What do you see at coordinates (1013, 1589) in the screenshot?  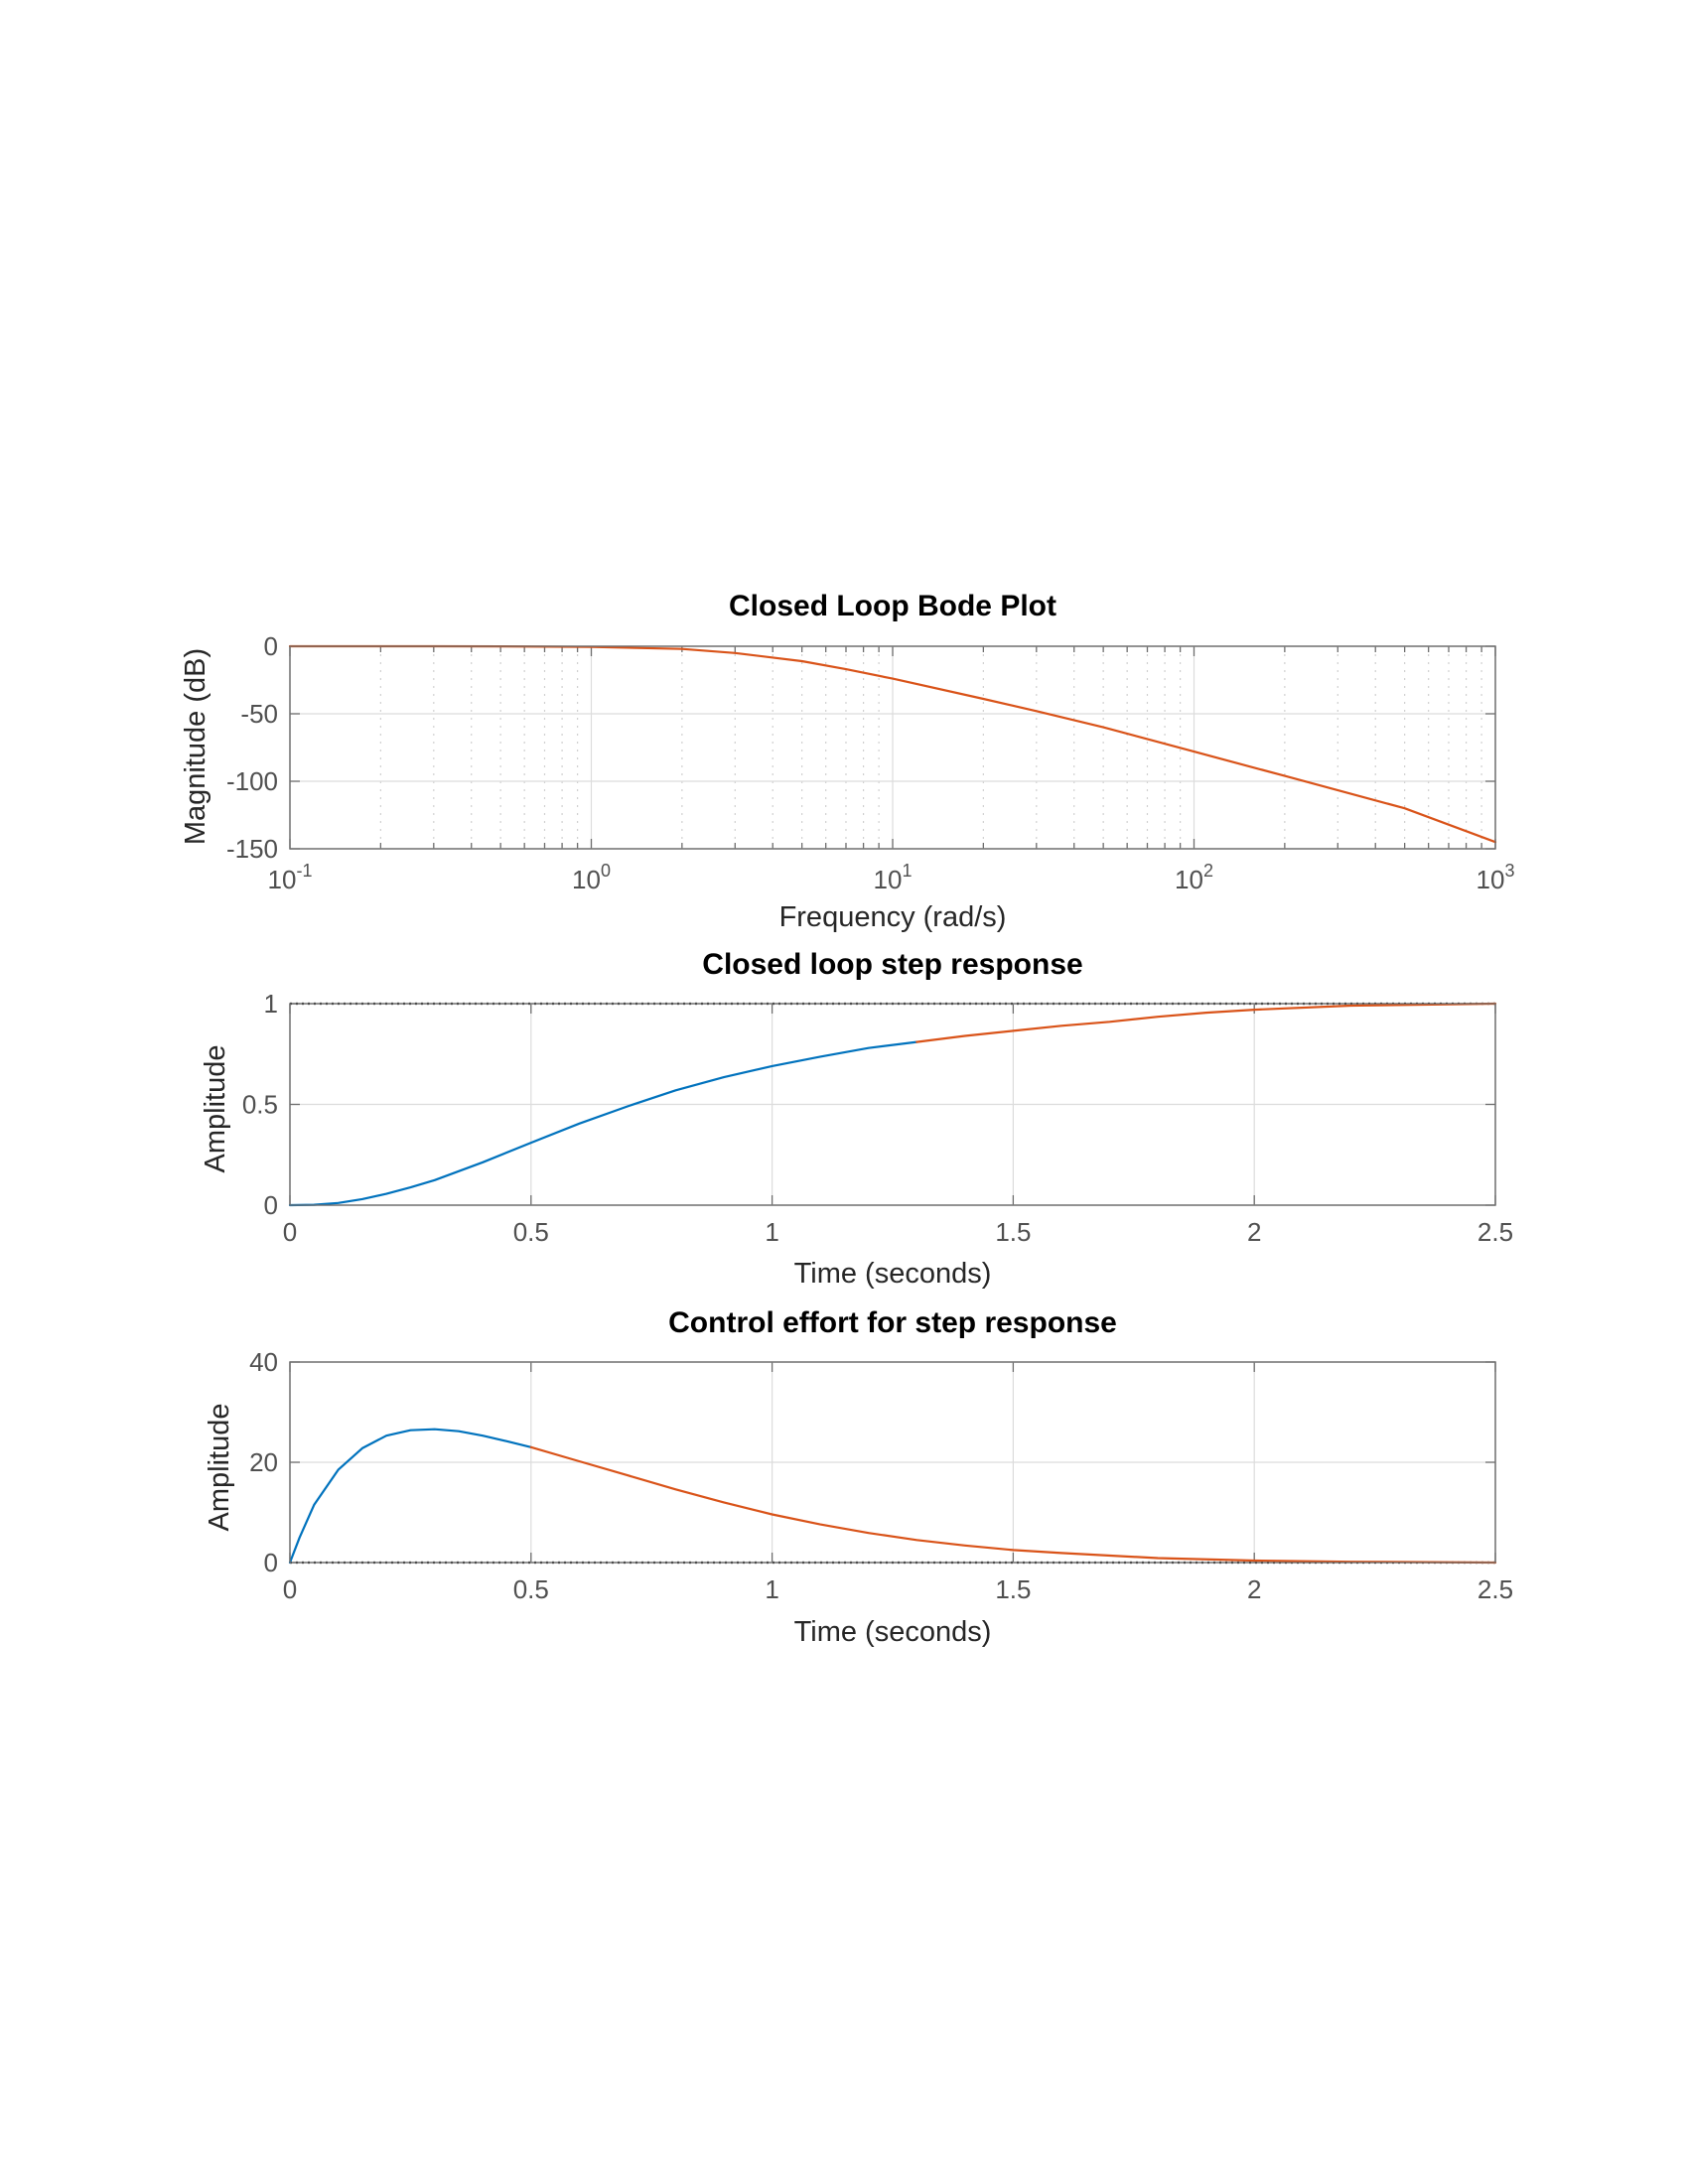 I see `control-effort-x-tick-label: 1.5` at bounding box center [1013, 1589].